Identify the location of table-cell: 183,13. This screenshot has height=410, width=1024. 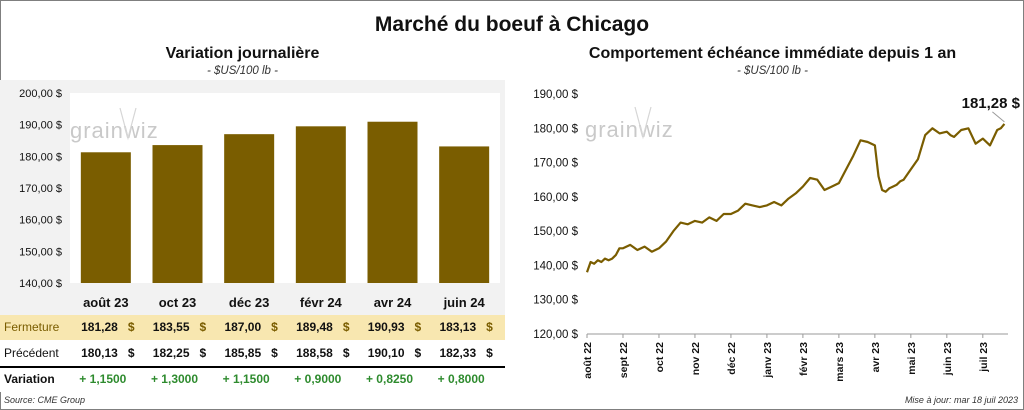
(458, 326).